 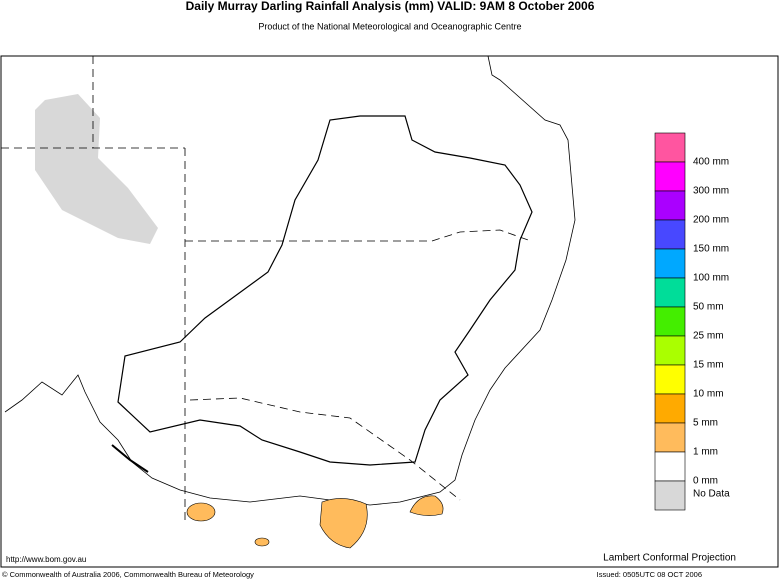 What do you see at coordinates (711, 278) in the screenshot?
I see `legend-label: 100 mm` at bounding box center [711, 278].